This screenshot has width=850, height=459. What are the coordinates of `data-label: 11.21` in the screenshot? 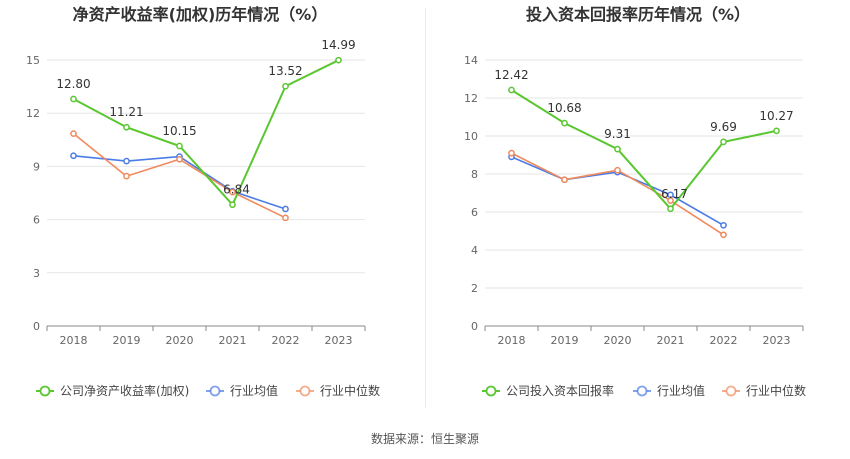 It's located at (126, 112).